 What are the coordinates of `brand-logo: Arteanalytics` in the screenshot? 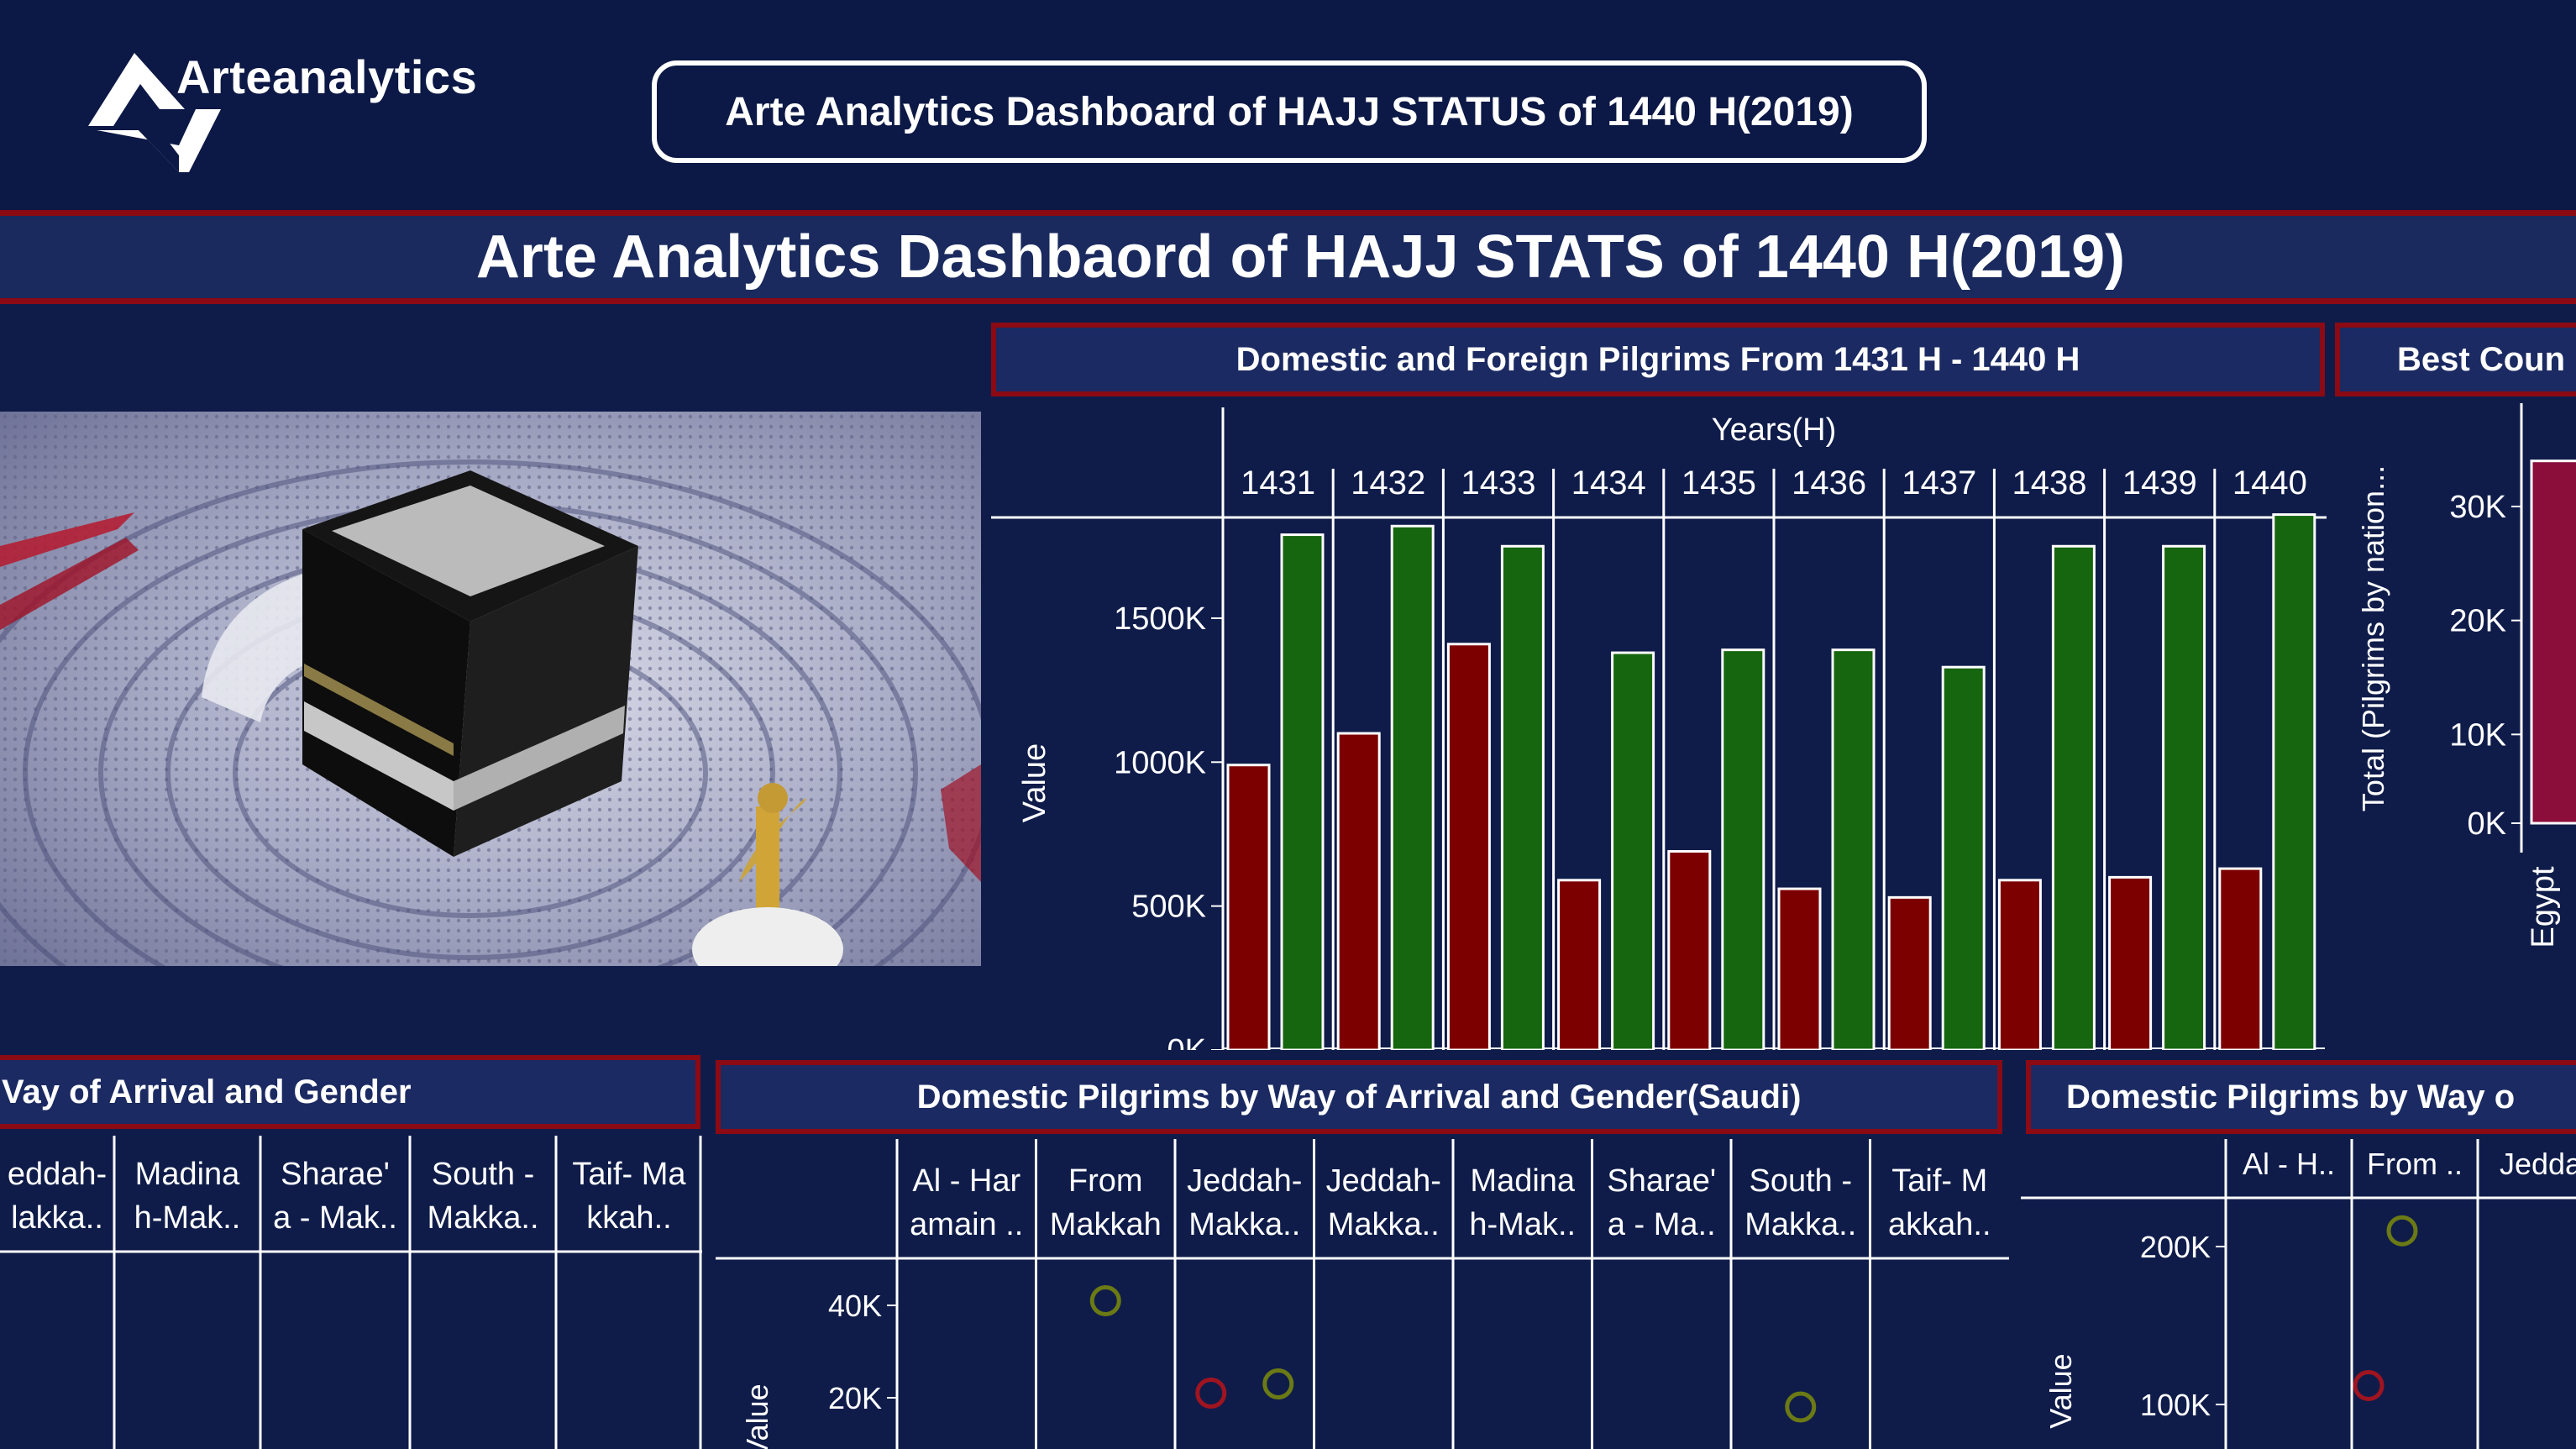 It's located at (298, 113).